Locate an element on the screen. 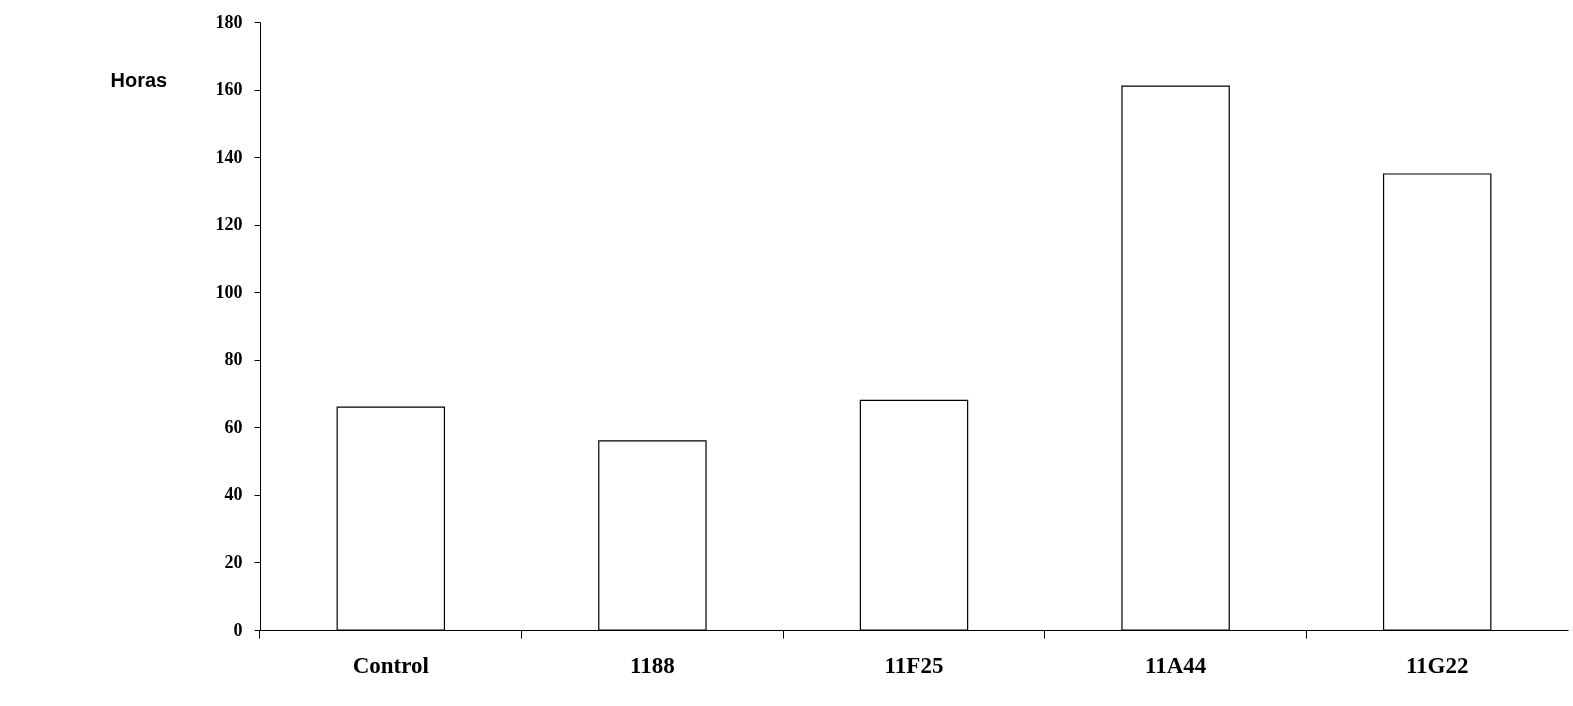 The image size is (1573, 706). y-tick-label: 20 is located at coordinates (233, 561).